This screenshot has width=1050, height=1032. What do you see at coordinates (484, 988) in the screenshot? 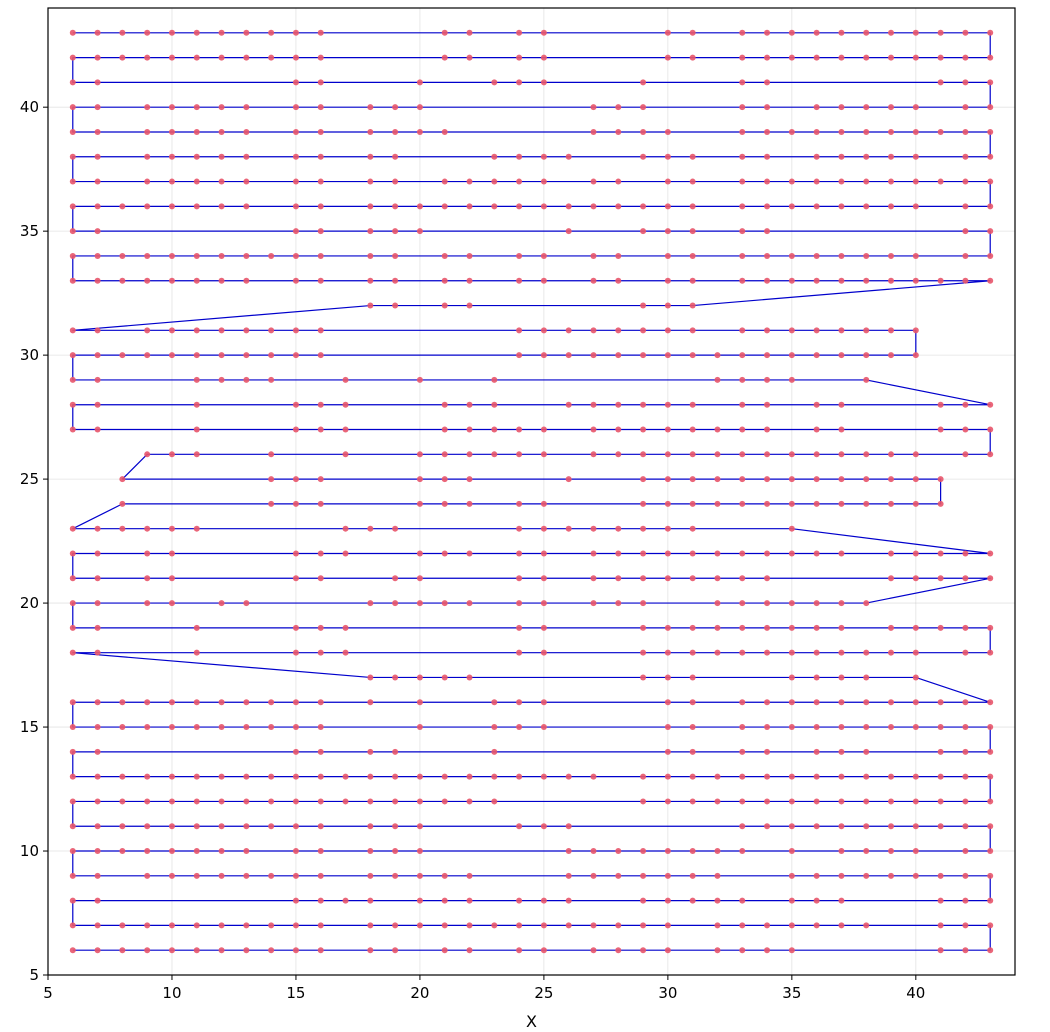
I see `x-axis-ticks: 5 10 15 20 25 30 35 40` at bounding box center [484, 988].